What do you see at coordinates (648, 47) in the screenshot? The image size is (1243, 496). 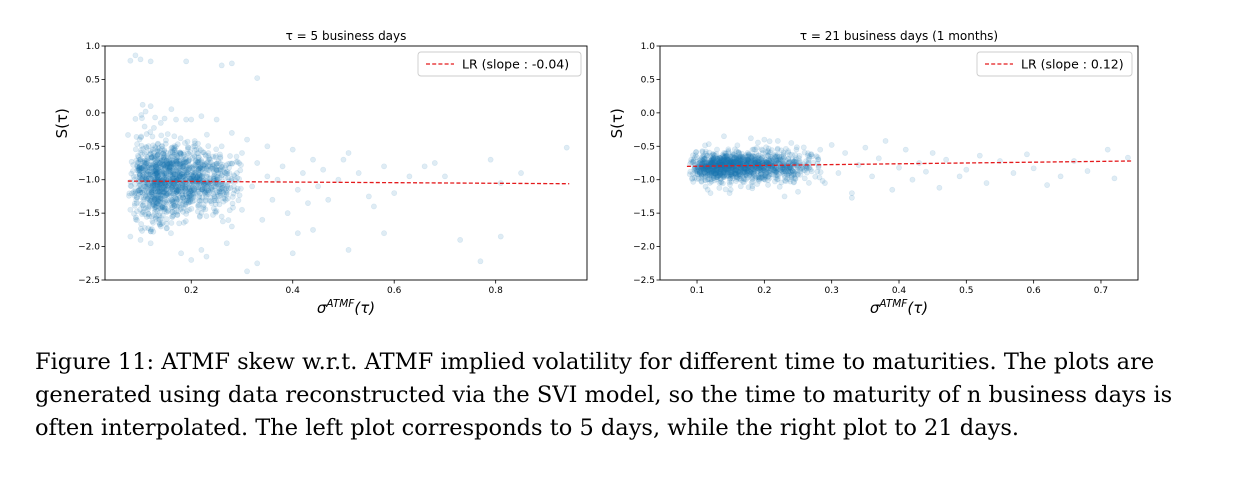 I see `y-tick-label: 1.0` at bounding box center [648, 47].